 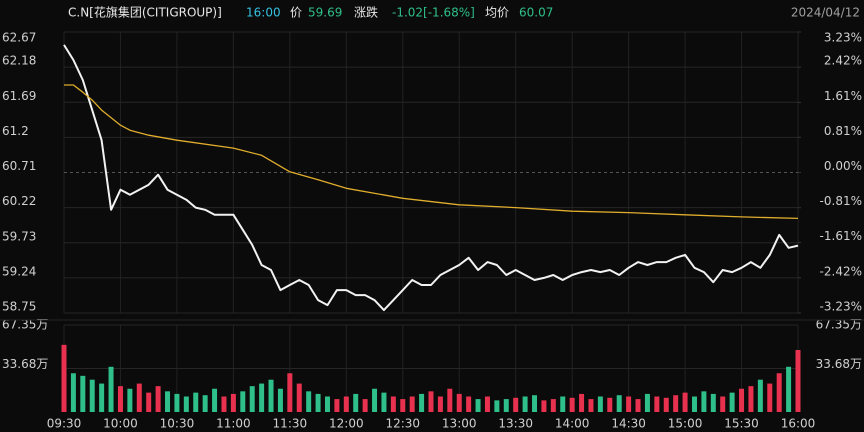 I want to click on y2-tick-label: 0.00%, so click(x=843, y=166).